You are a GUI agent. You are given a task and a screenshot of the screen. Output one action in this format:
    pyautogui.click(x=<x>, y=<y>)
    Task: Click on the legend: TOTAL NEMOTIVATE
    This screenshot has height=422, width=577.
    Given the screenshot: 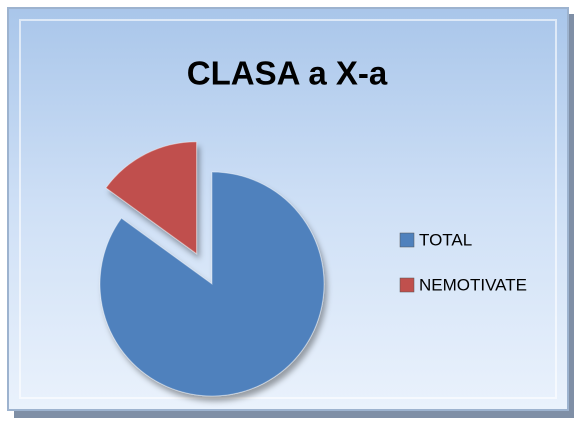 What is the action you would take?
    pyautogui.click(x=463, y=262)
    